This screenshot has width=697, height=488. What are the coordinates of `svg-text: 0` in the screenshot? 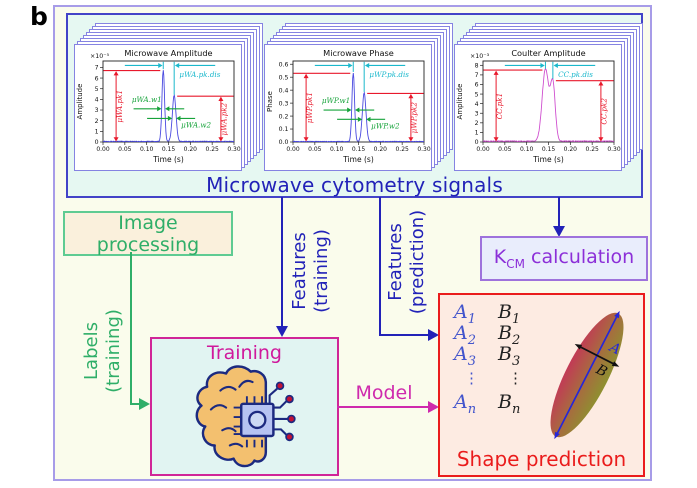 It's located at (97, 142).